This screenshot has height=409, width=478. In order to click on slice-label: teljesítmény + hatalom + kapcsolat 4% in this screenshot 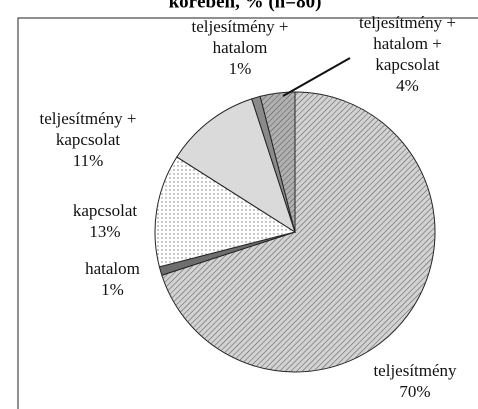, I will do `click(407, 54)`.